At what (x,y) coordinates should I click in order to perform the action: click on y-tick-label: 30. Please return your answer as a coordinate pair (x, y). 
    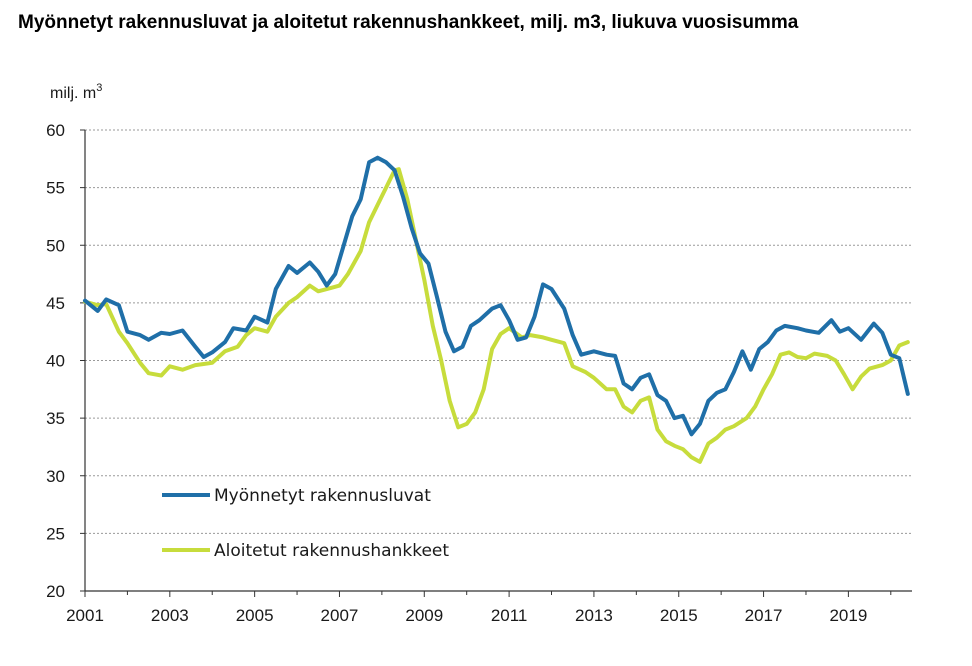
    Looking at the image, I should click on (55, 476).